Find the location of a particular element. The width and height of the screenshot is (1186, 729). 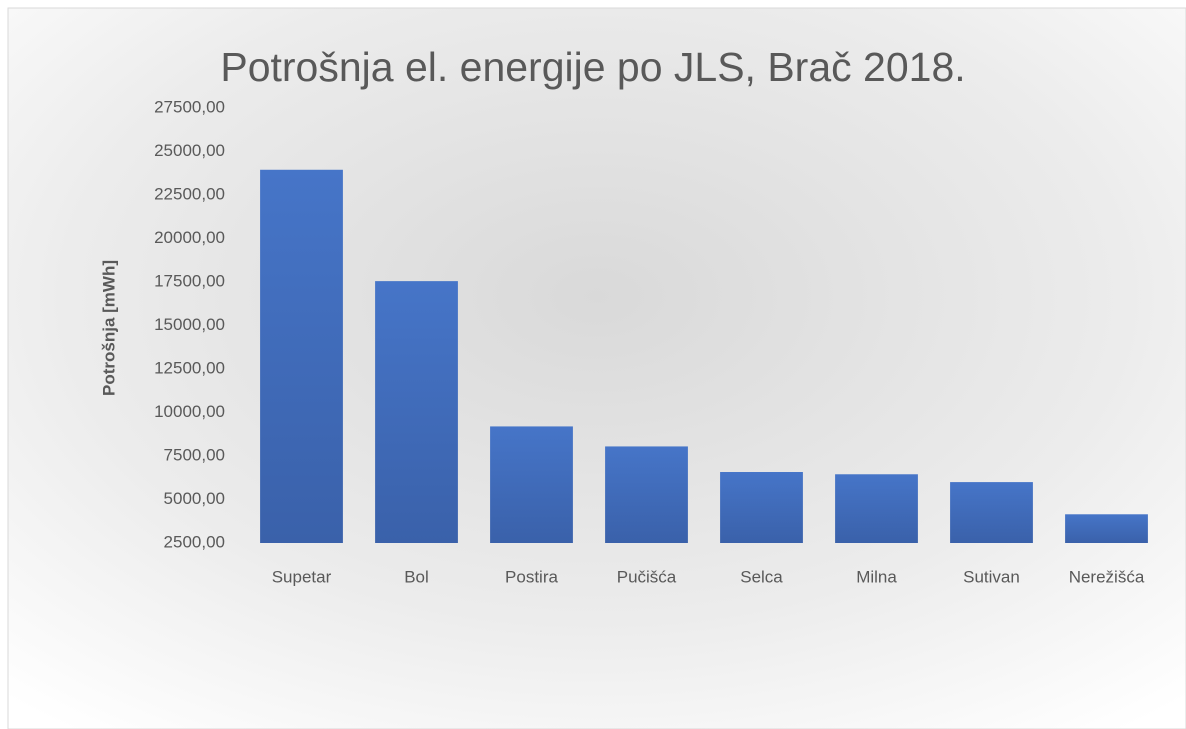

x-tick-label: Supetar is located at coordinates (302, 576).